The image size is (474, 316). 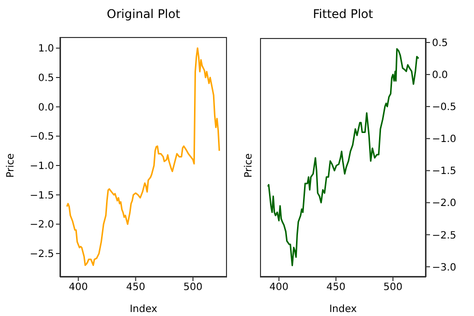 I want to click on y-tick-label: −2.5, so click(x=42, y=254).